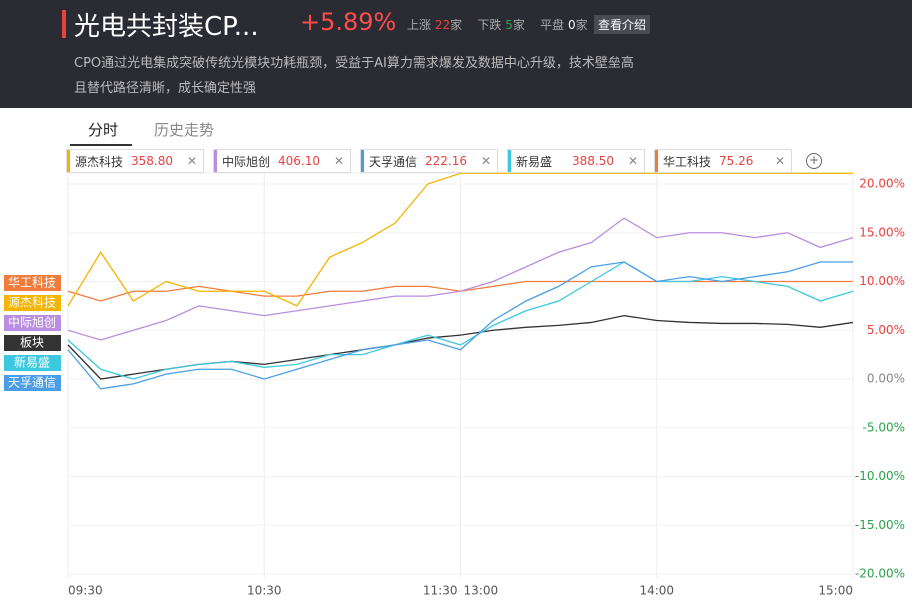 Image resolution: width=912 pixels, height=603 pixels. Describe the element at coordinates (446, 161) in the screenshot. I see `chip-price: 222.16` at that location.